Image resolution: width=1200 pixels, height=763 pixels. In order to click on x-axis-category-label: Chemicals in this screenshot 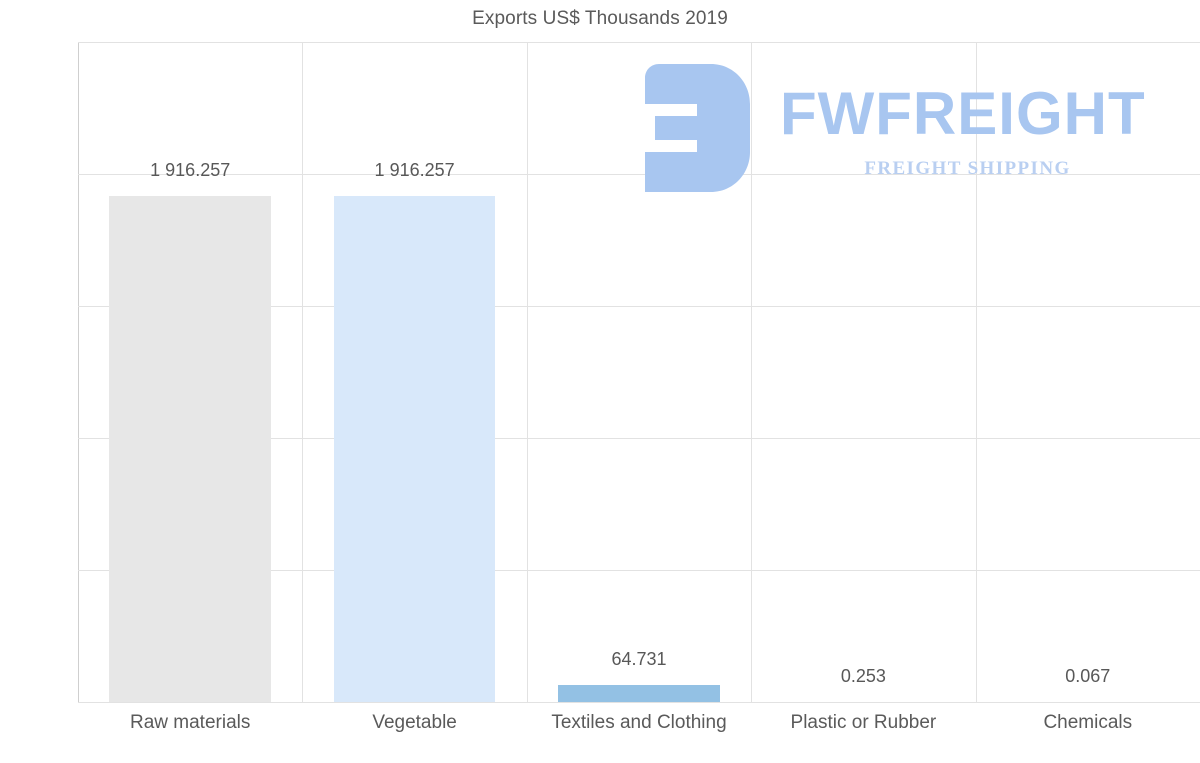, I will do `click(1088, 722)`.